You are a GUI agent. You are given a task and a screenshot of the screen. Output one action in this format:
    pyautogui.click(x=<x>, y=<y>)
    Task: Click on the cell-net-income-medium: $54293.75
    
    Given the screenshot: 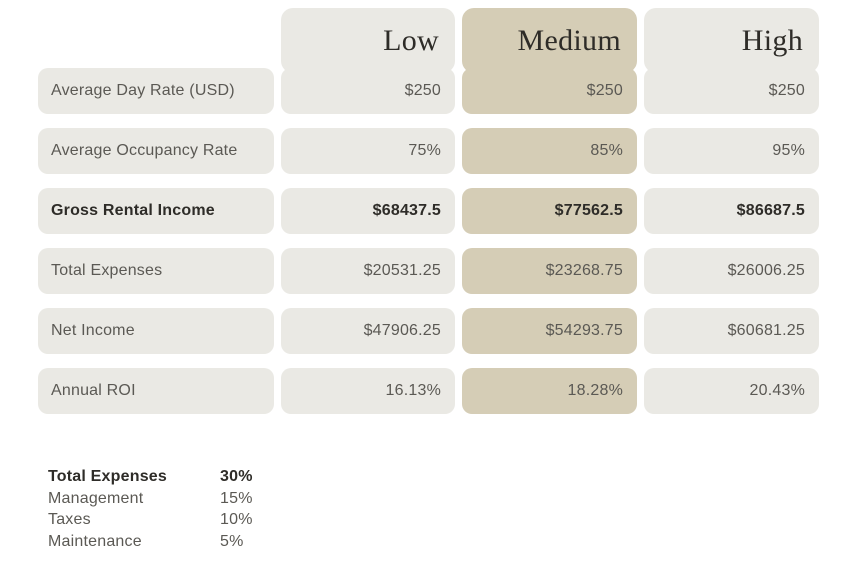 What is the action you would take?
    pyautogui.click(x=549, y=331)
    